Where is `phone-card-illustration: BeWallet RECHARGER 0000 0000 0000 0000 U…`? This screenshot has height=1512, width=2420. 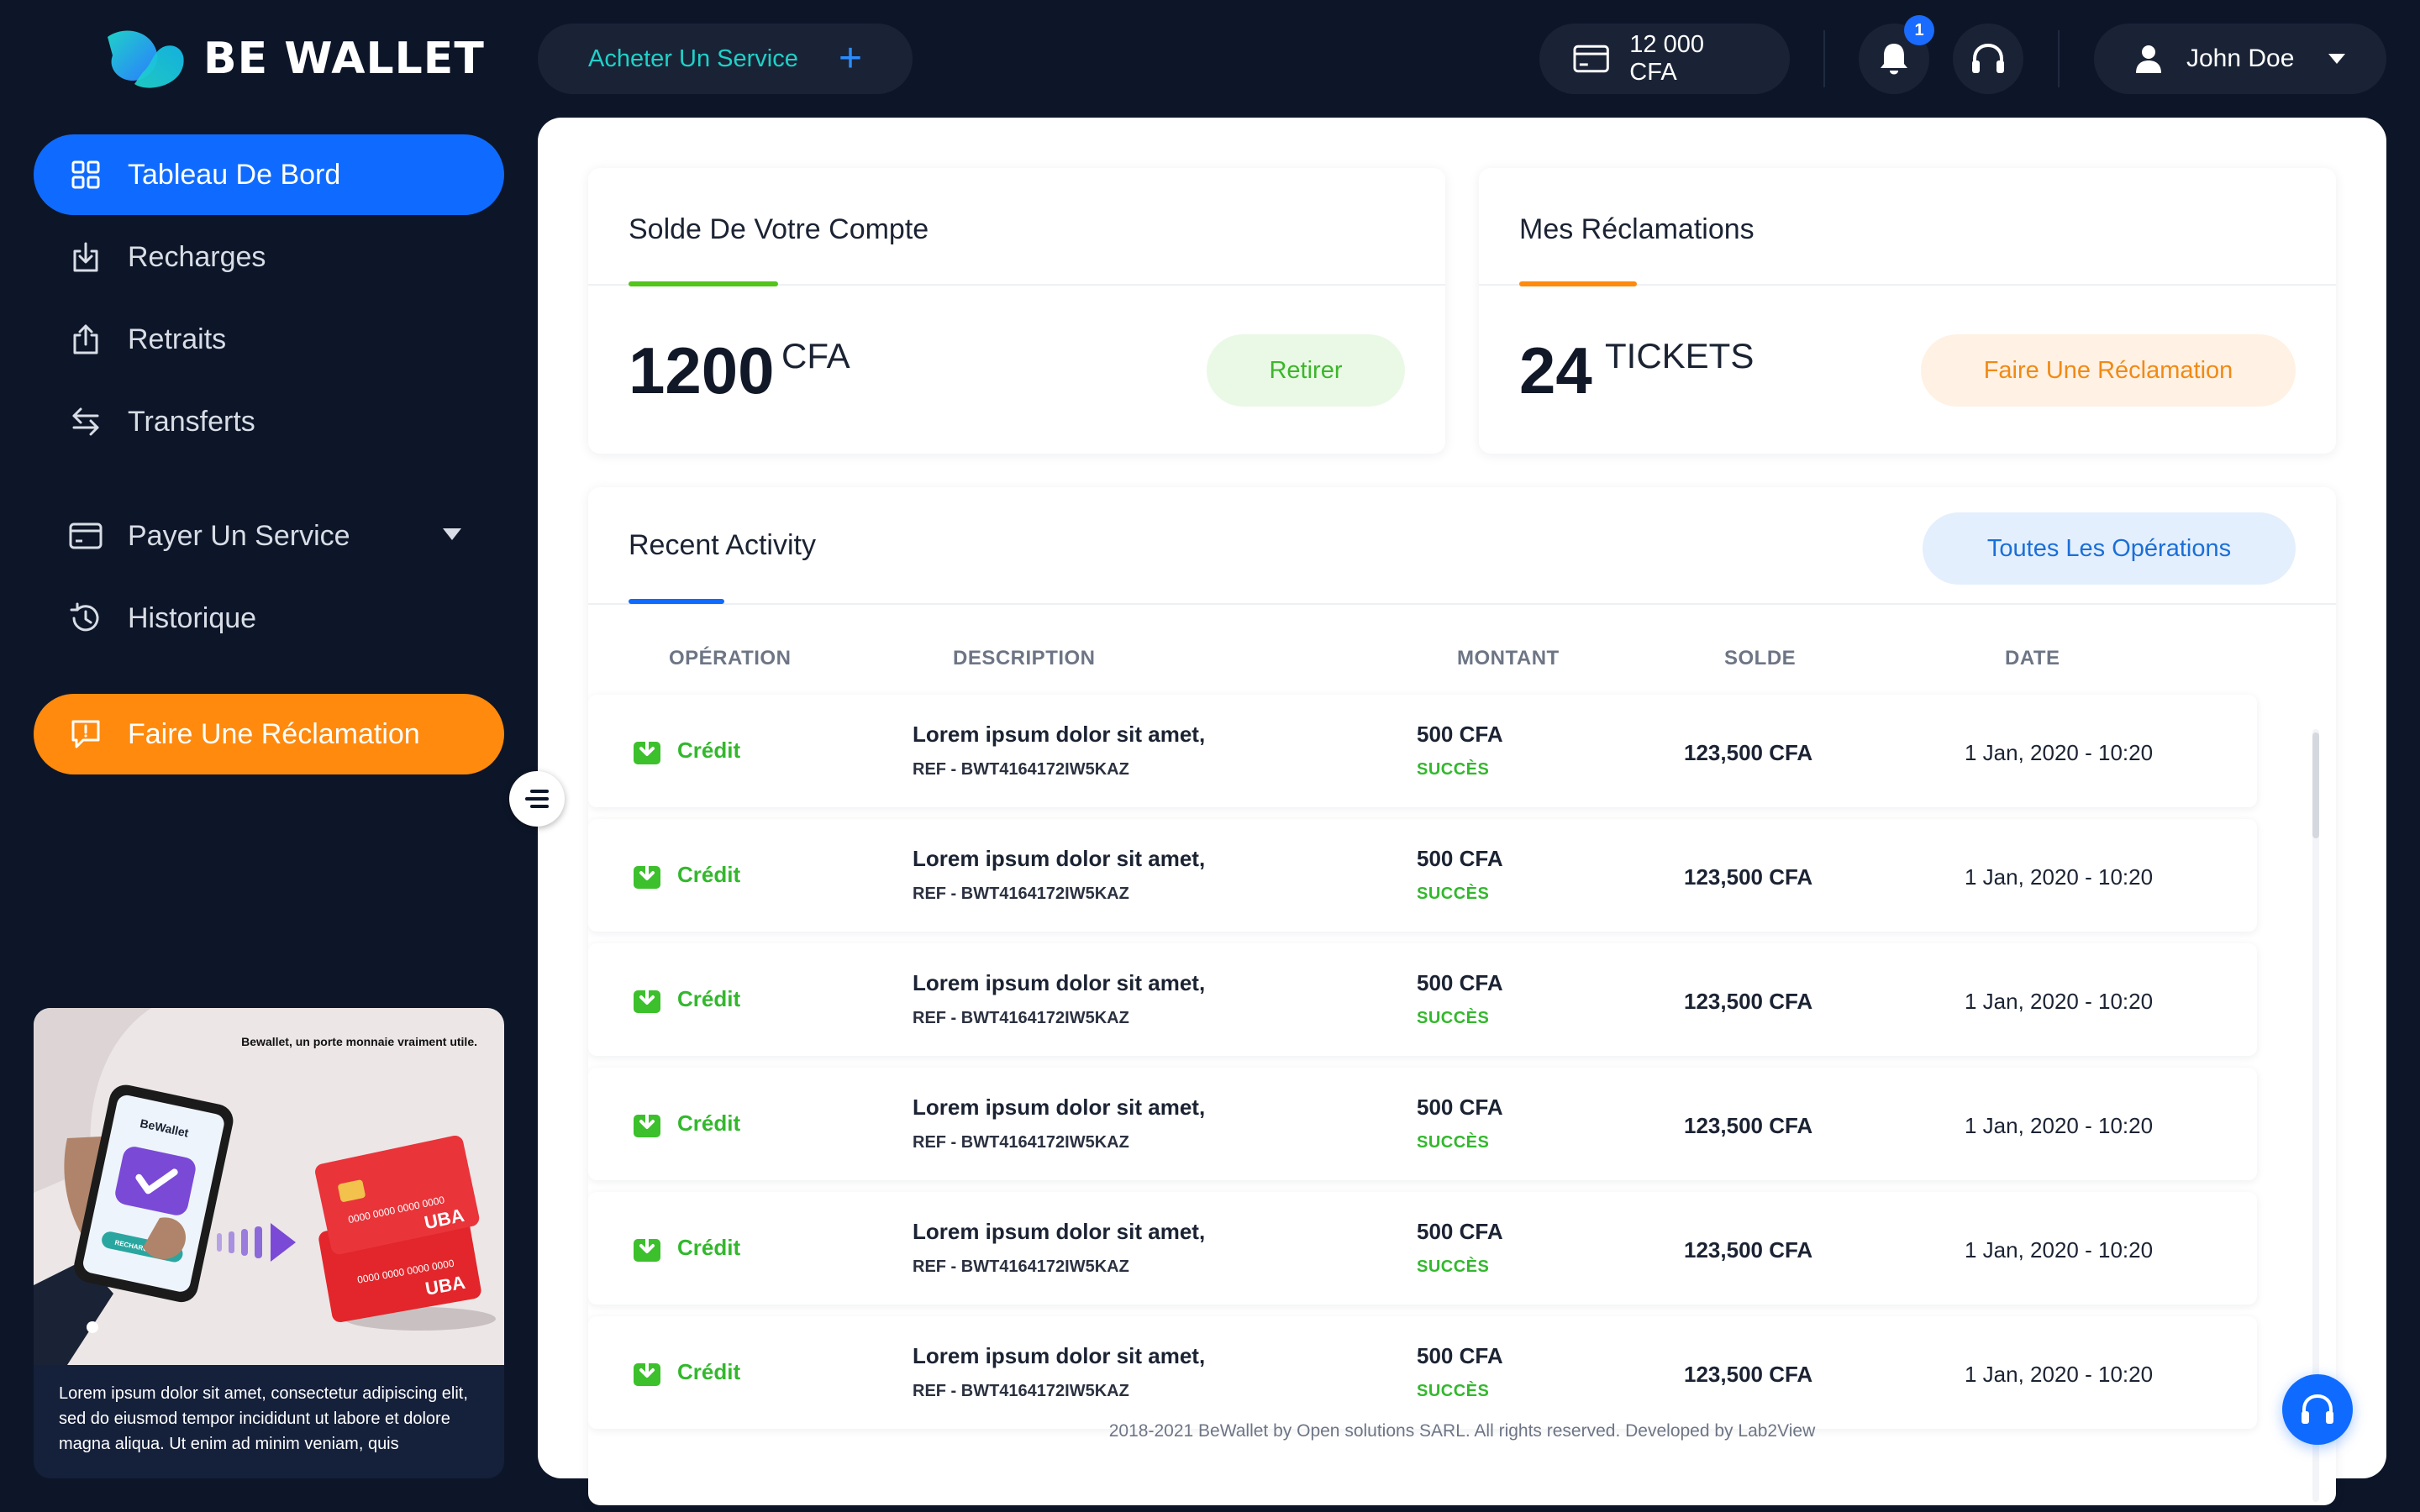 phone-card-illustration: BeWallet RECHARGER 0000 0000 0000 0000 U… is located at coordinates (265, 1186).